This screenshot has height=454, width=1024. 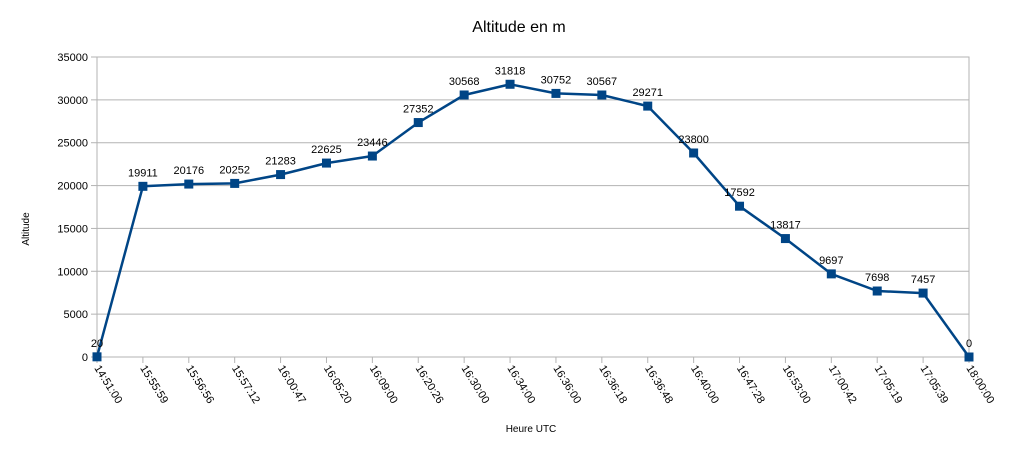 What do you see at coordinates (97, 344) in the screenshot?
I see `data-label-0: 20` at bounding box center [97, 344].